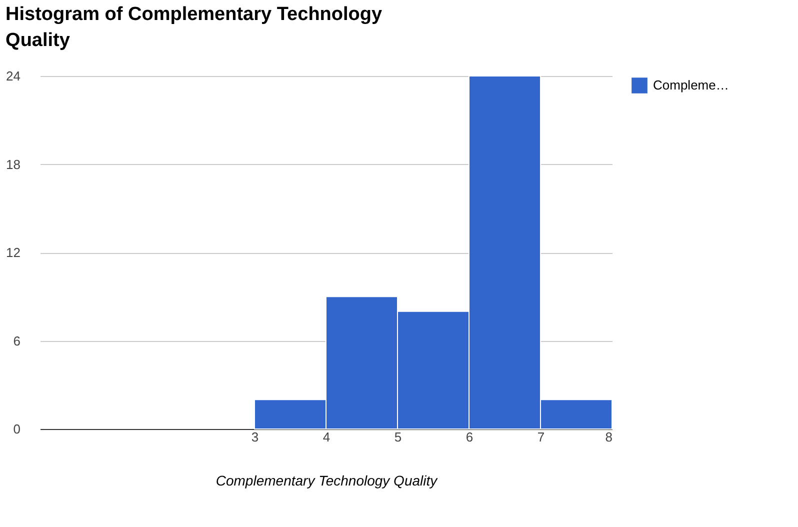 Image resolution: width=798 pixels, height=527 pixels. What do you see at coordinates (327, 480) in the screenshot?
I see `x-axis-title: Complementary Technology Quality` at bounding box center [327, 480].